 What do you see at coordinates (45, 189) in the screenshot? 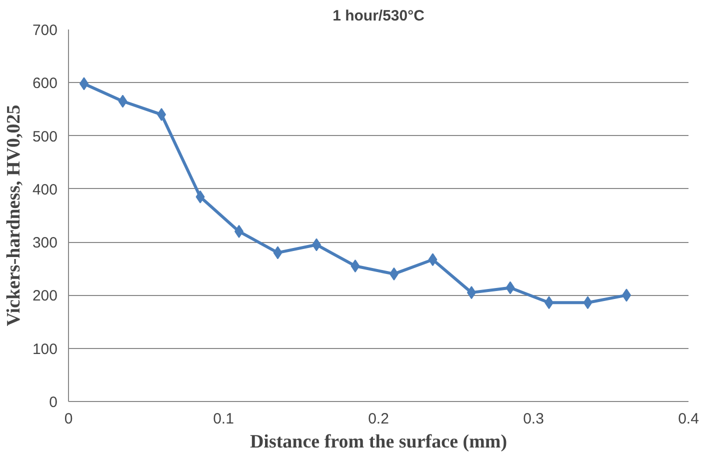
I see `y-tick-label: 400` at bounding box center [45, 189].